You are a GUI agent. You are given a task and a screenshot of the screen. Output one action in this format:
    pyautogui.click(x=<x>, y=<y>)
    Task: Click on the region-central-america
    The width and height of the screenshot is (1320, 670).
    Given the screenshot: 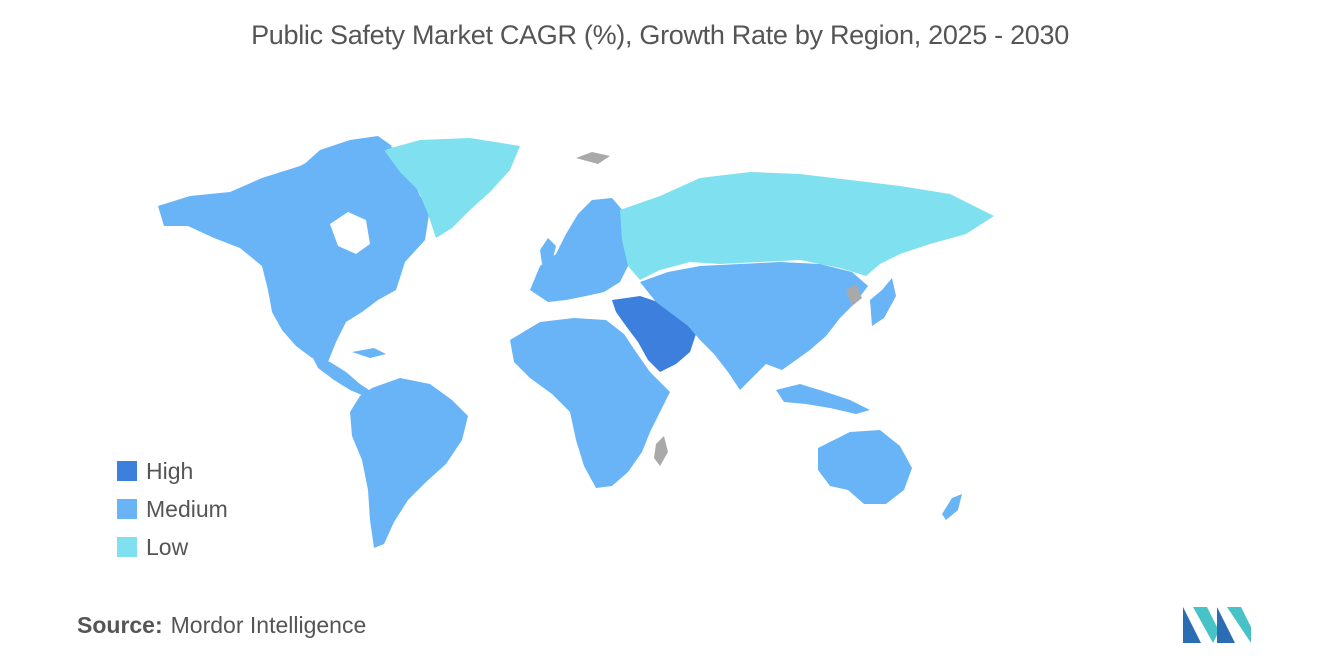 What is the action you would take?
    pyautogui.click(x=342, y=376)
    